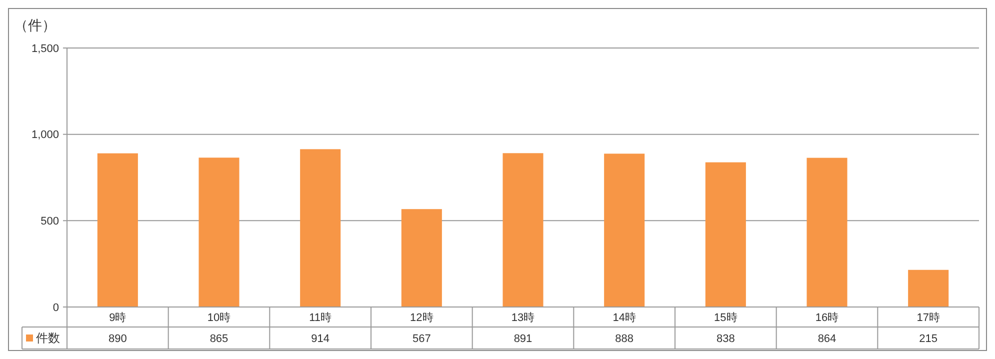 The height and width of the screenshot is (359, 995). I want to click on y-tick-label: 1,000, so click(45, 135).